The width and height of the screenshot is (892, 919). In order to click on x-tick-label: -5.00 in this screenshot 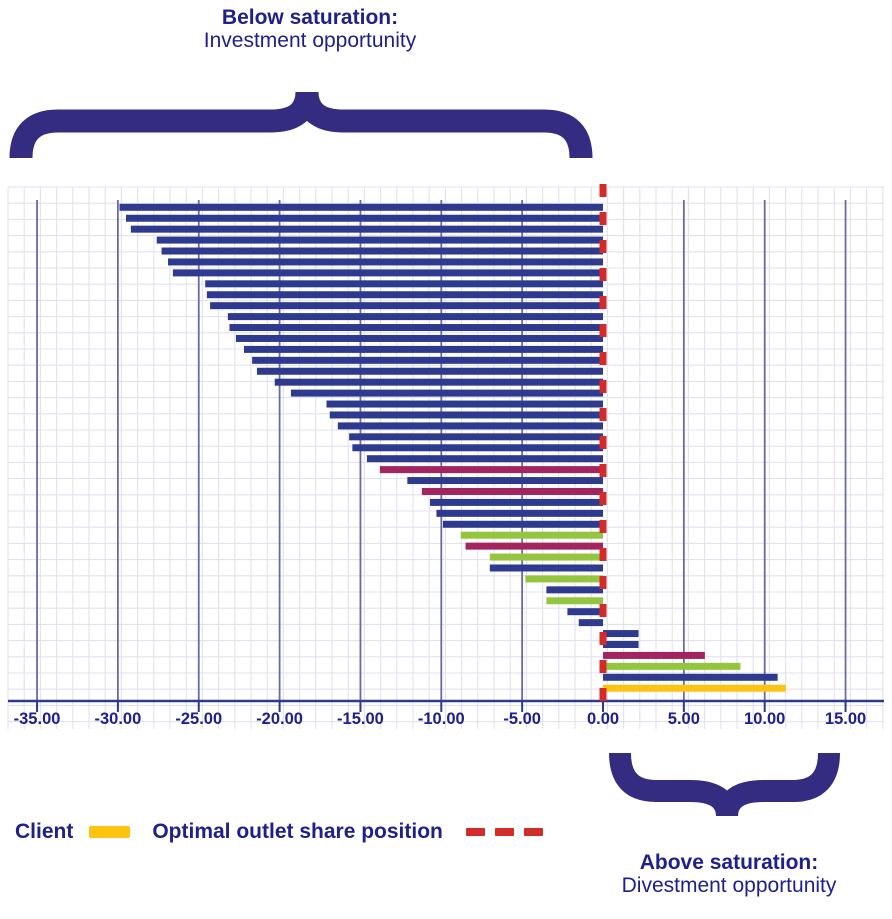, I will do `click(522, 719)`.